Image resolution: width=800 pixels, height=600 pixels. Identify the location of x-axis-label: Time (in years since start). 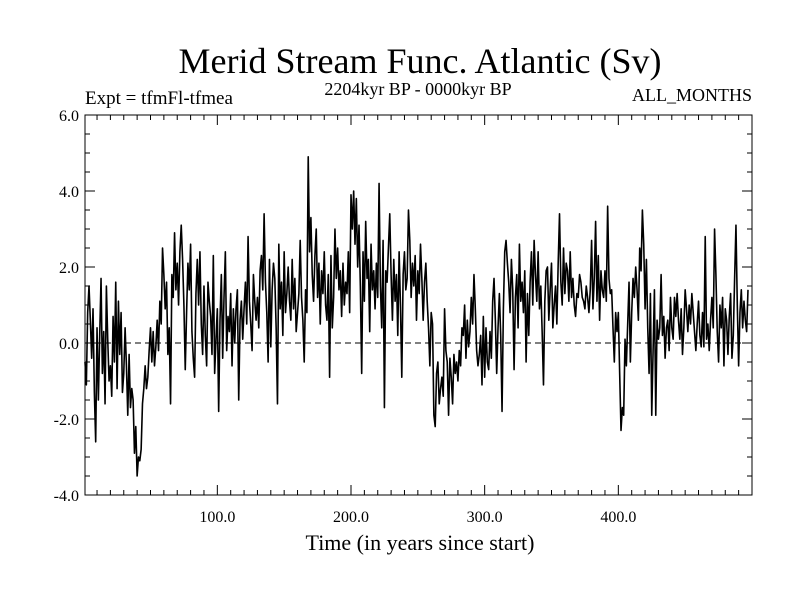
(420, 542).